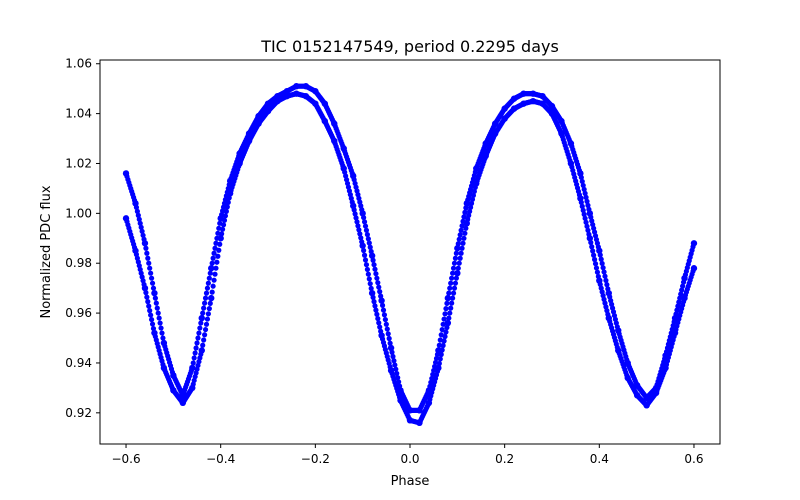  What do you see at coordinates (82, 238) in the screenshot?
I see `y-axis-ticks: 0.92 0.94 0.96 0.98 1.00 1.02 1.04 1.06` at bounding box center [82, 238].